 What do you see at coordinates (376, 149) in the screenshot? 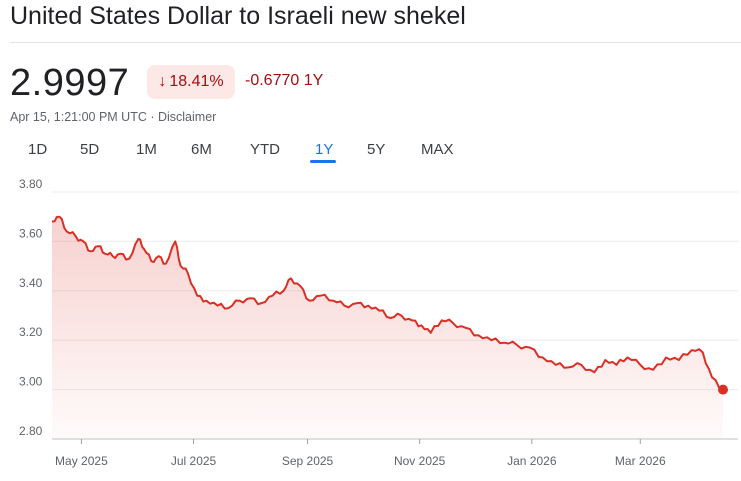
I see `tab-5y: 5Y` at bounding box center [376, 149].